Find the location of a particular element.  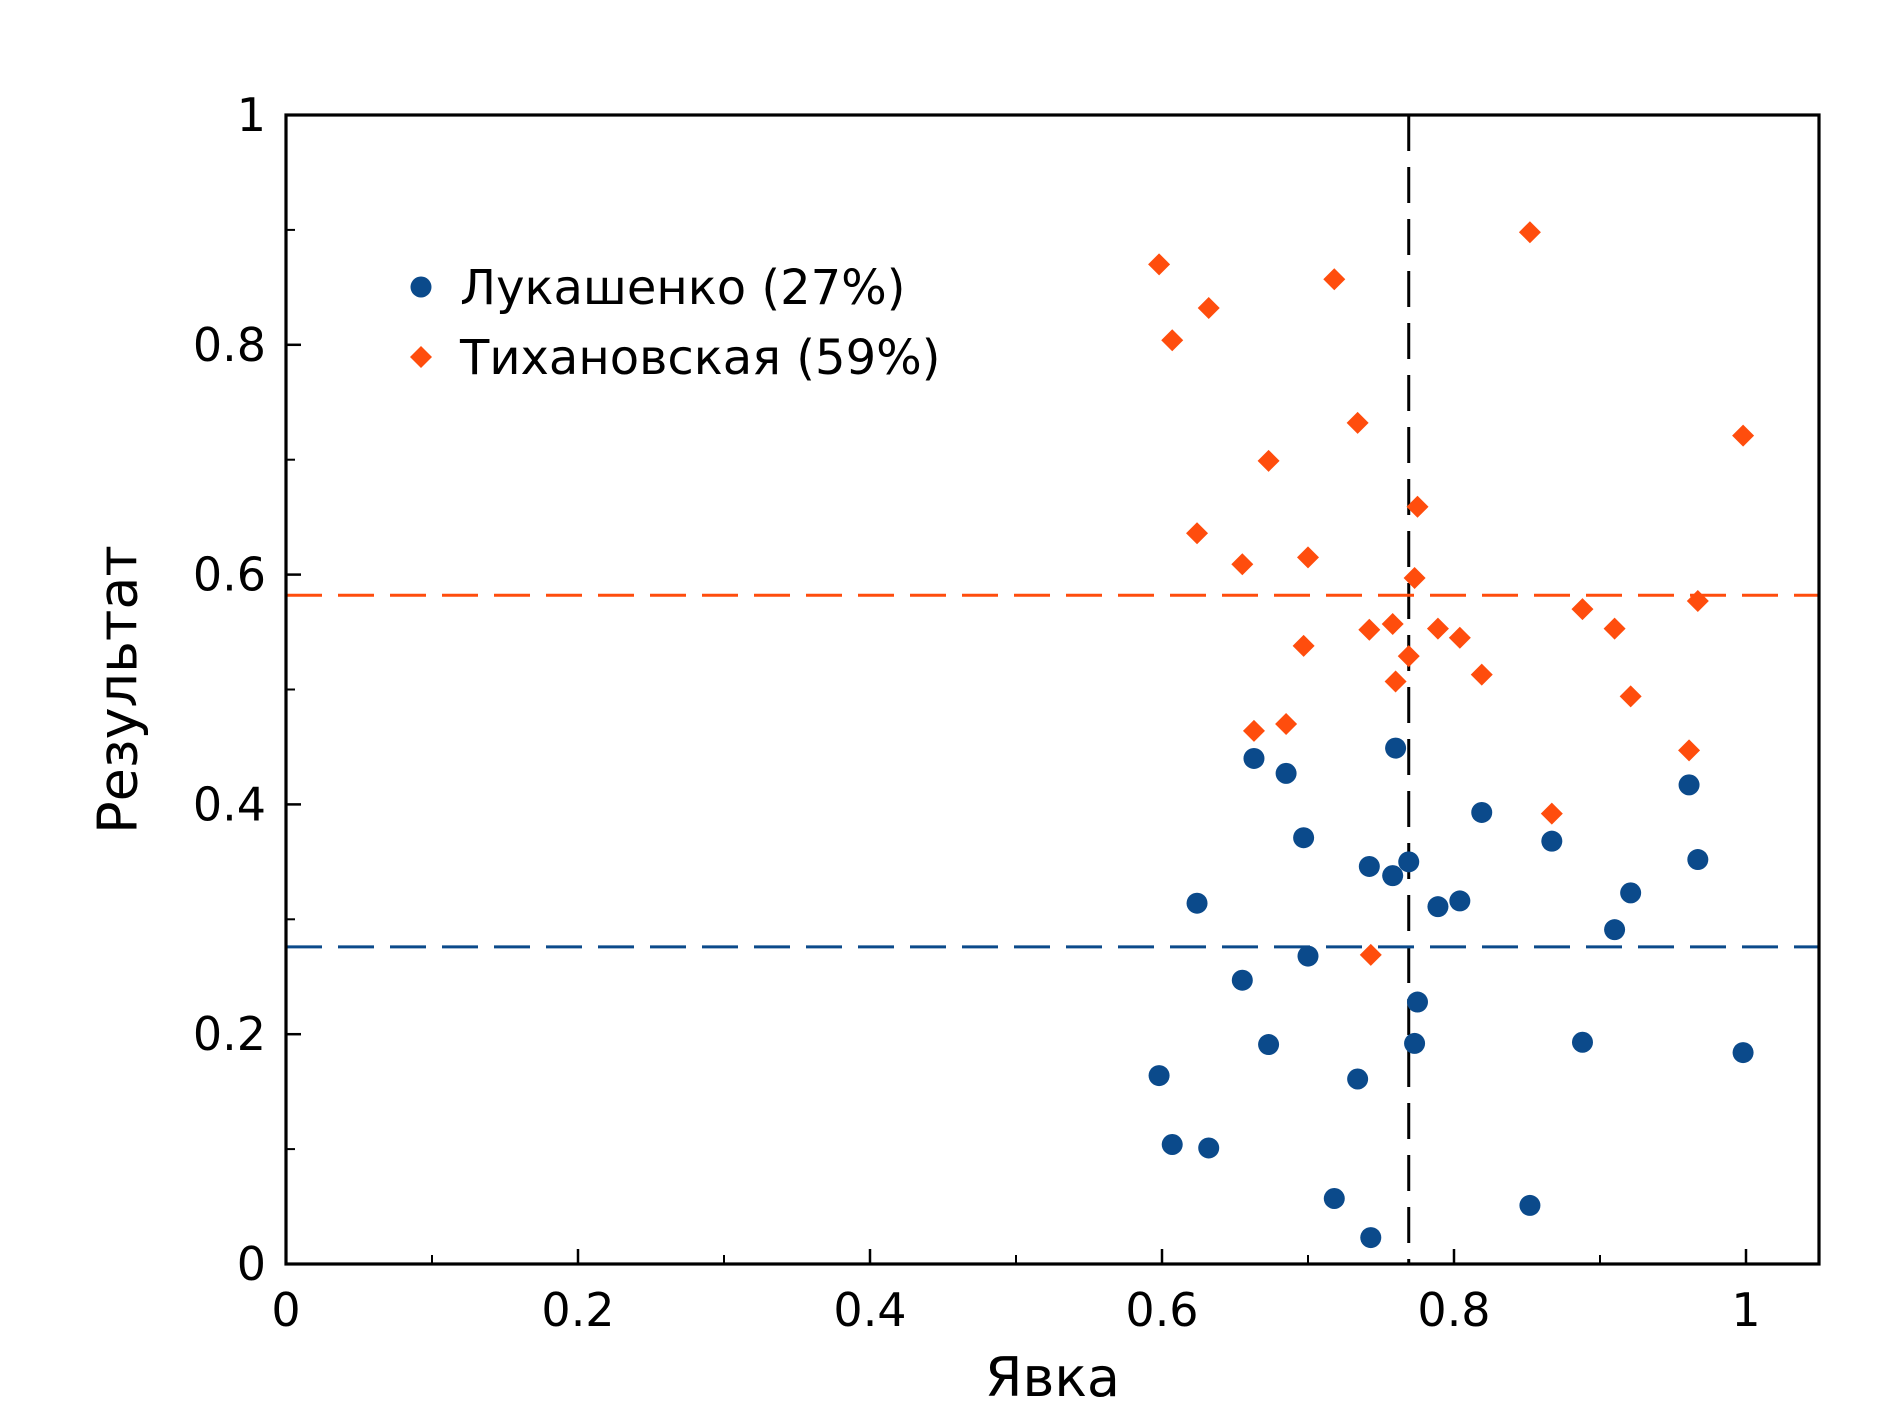

legend-item-lukashenko: Лукашенко (27%) is located at coordinates (658, 288).